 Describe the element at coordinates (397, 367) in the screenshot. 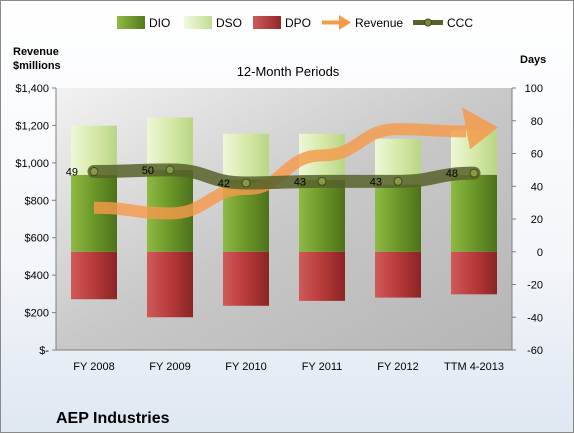

I see `x-axis-tick-label: FY 2012` at that location.